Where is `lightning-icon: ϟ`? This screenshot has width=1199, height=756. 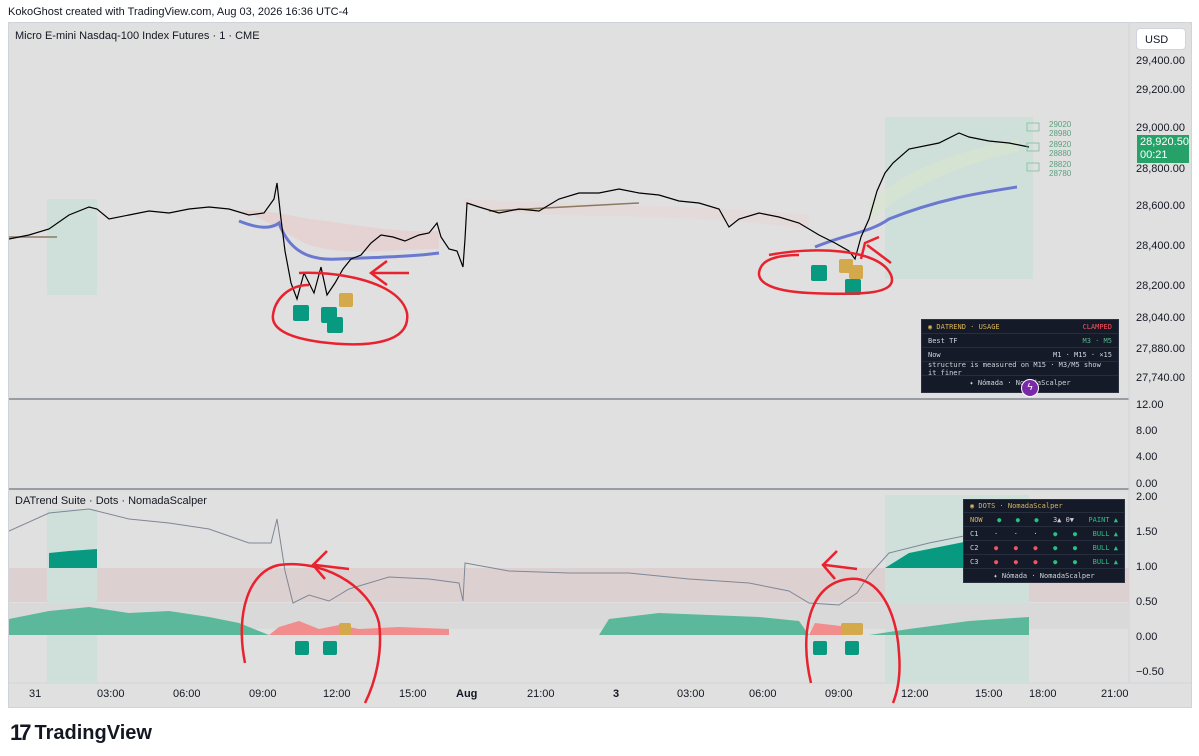
lightning-icon: ϟ is located at coordinates (1030, 388).